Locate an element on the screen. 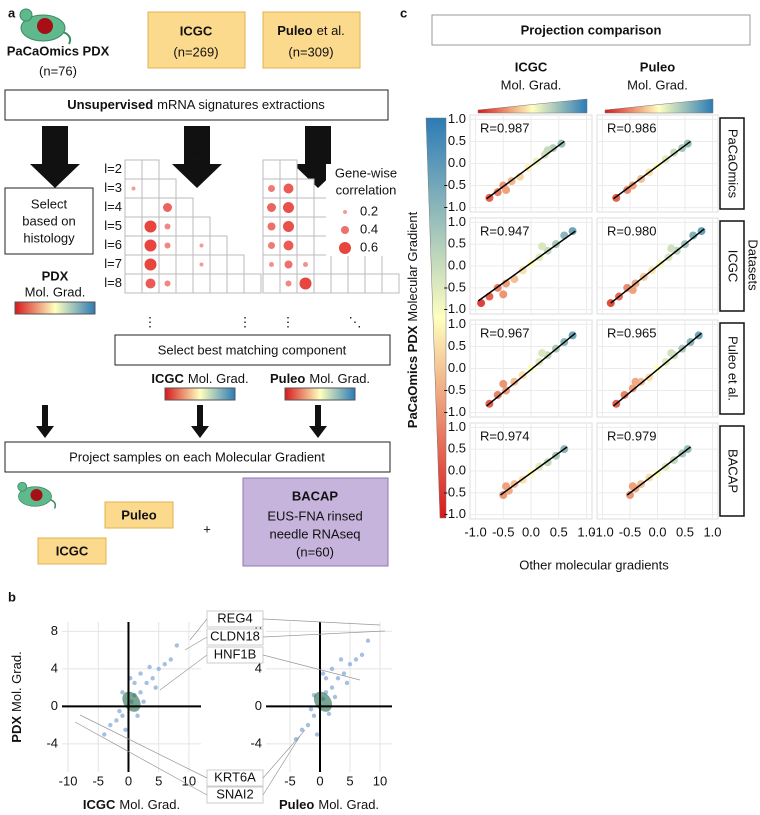 The image size is (760, 815). mouse-tail is located at coordinates (53, 503).